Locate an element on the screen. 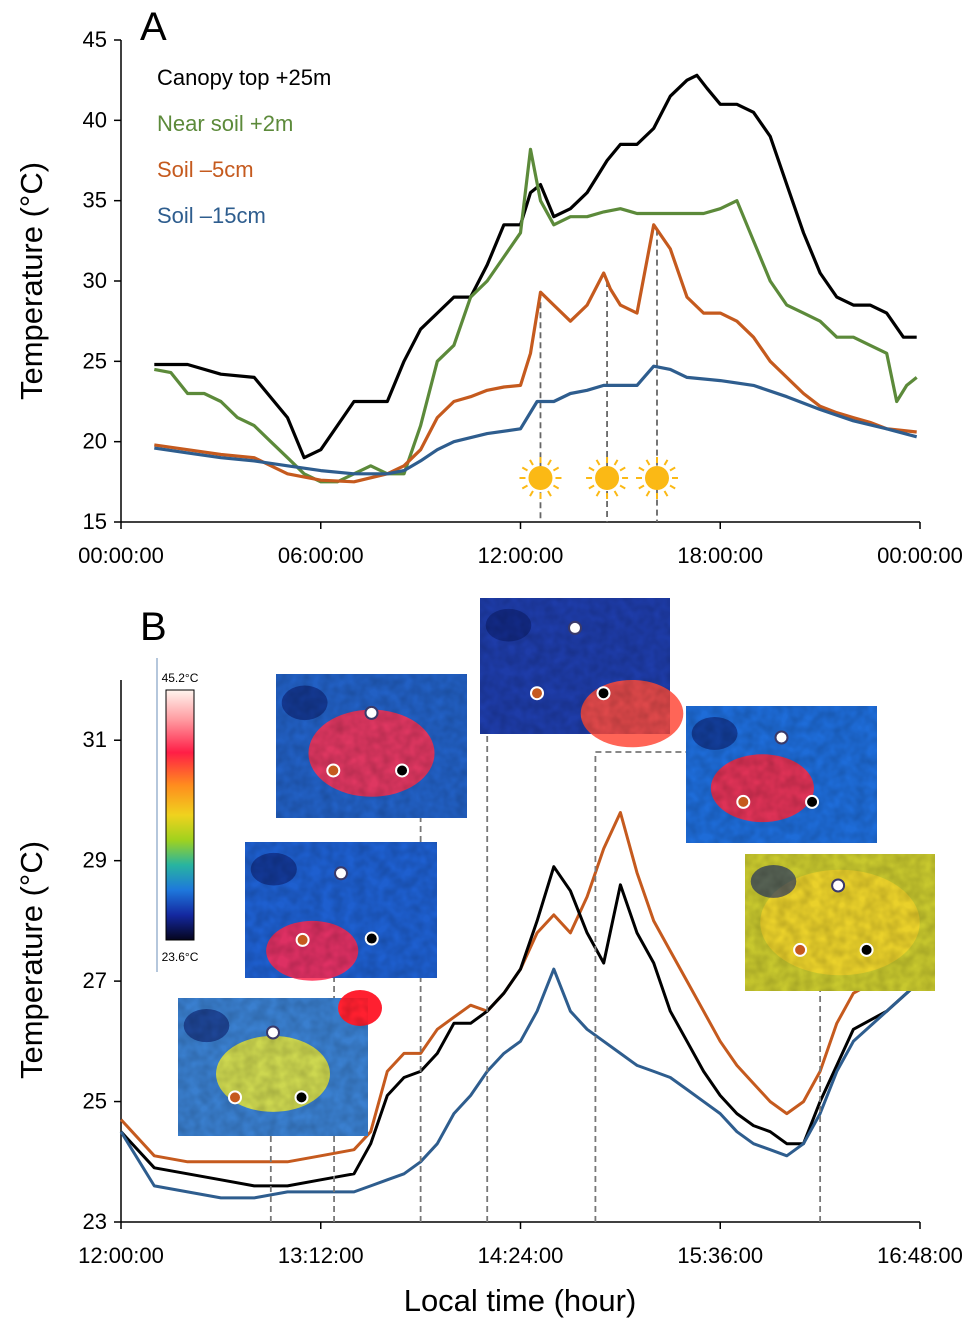 The image size is (975, 1322). panel-a-label: A is located at coordinates (153, 27).